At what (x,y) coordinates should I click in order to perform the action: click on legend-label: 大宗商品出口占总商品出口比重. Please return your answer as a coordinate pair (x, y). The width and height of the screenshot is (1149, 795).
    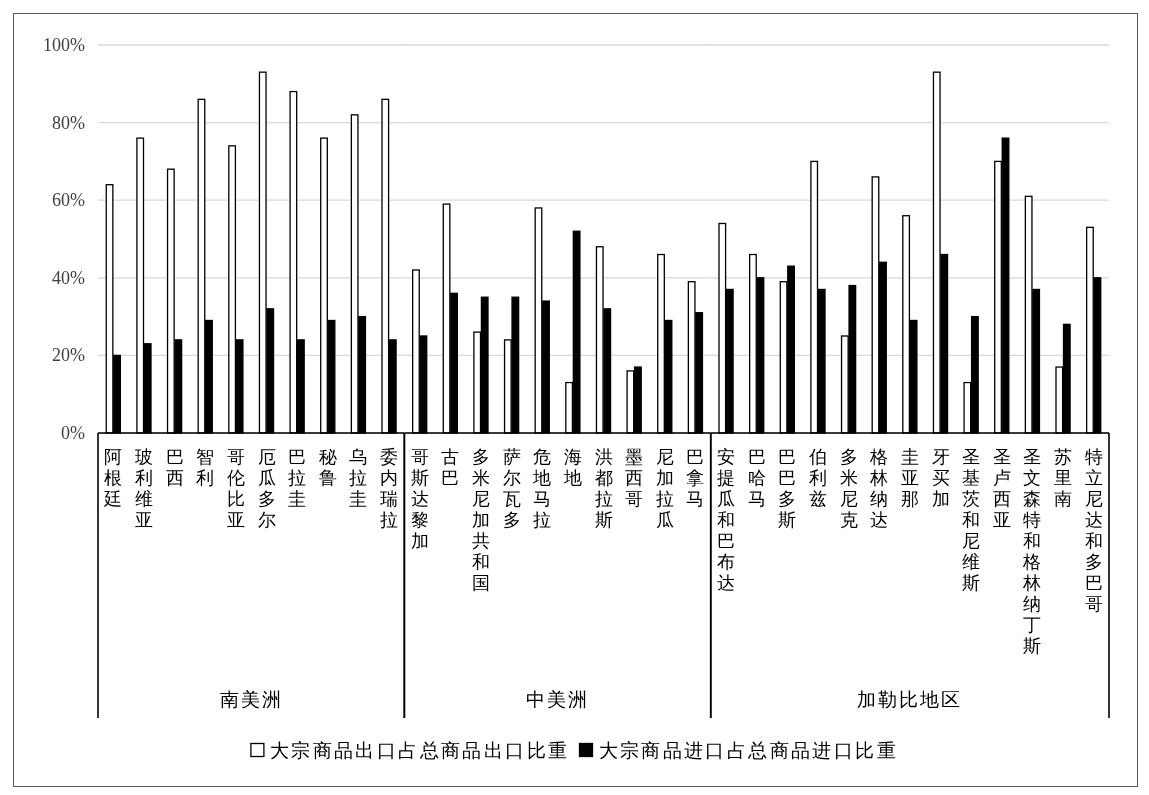
    Looking at the image, I should click on (419, 750).